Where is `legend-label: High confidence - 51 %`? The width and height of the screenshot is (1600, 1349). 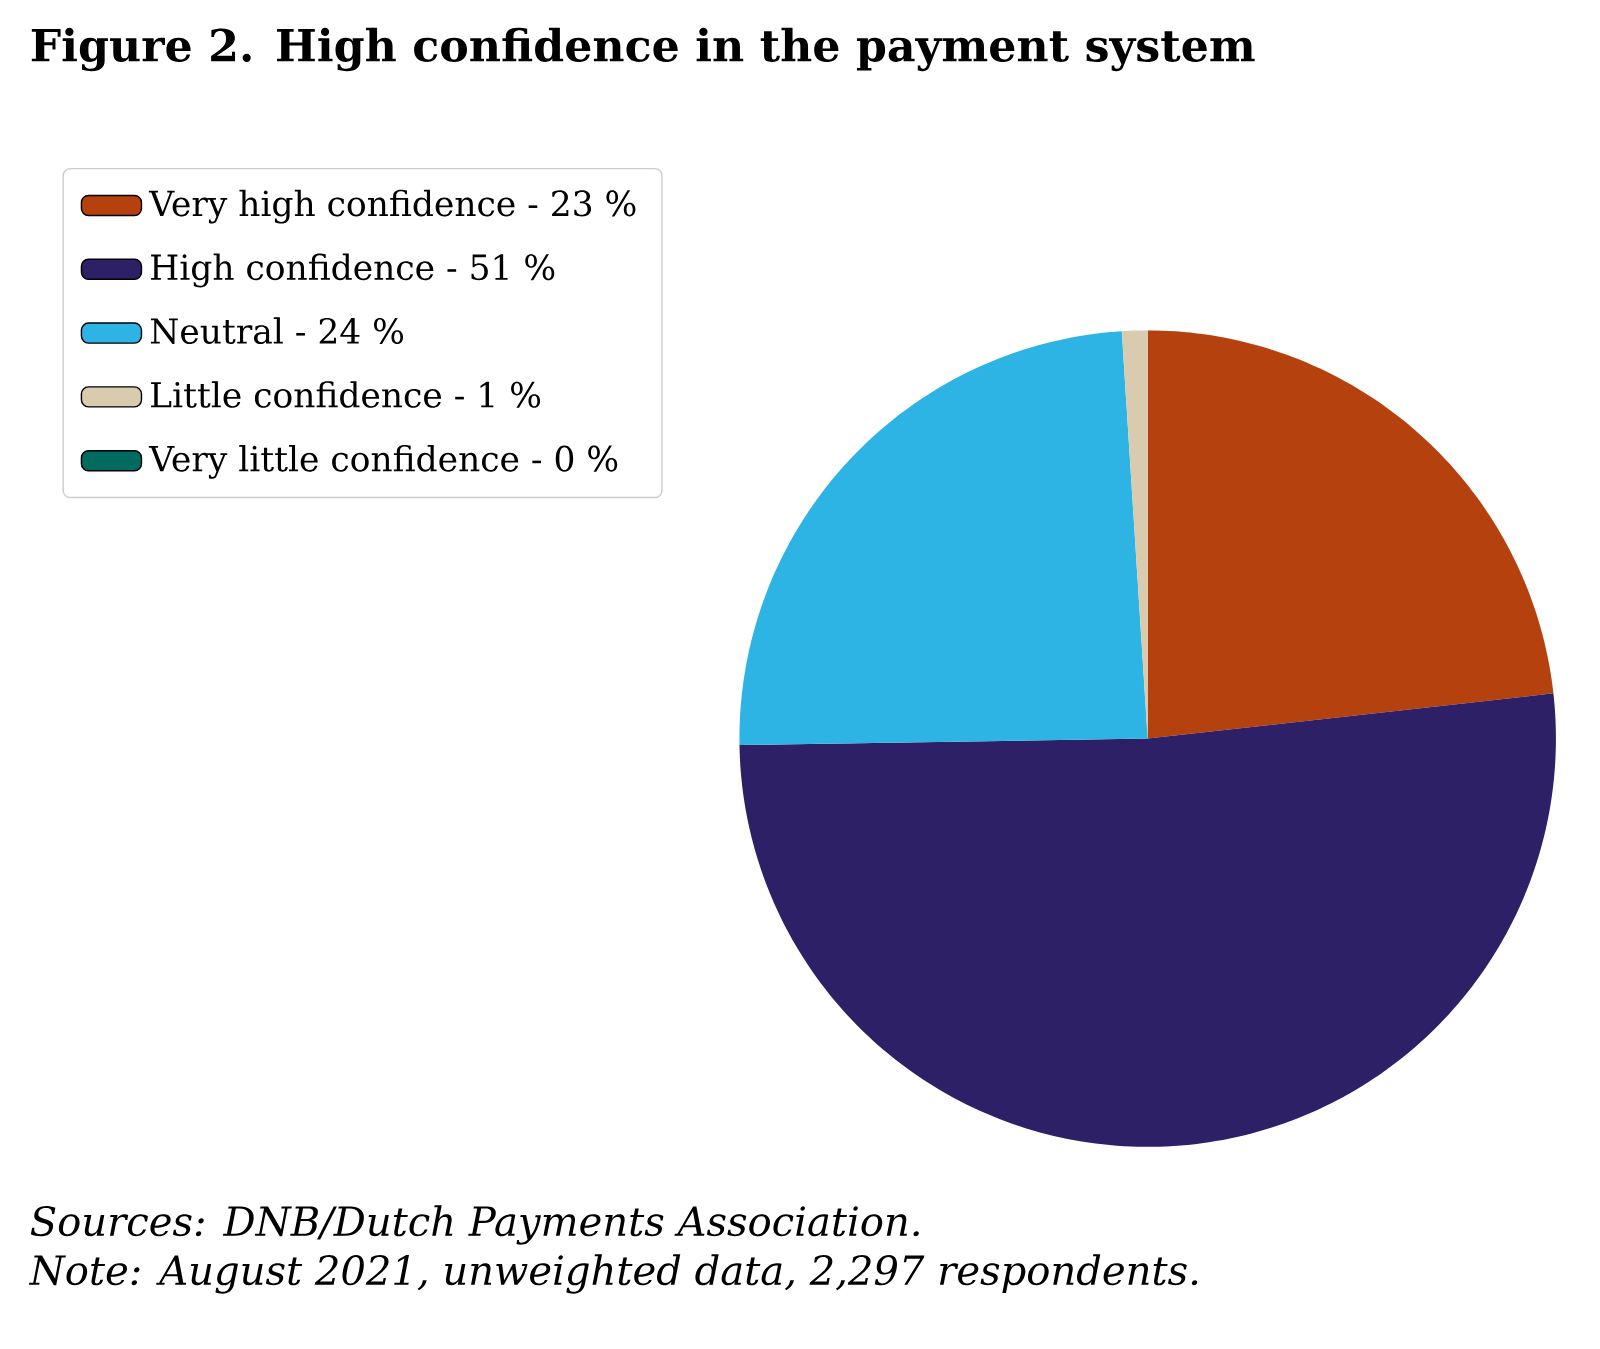 legend-label: High confidence - 51 % is located at coordinates (353, 270).